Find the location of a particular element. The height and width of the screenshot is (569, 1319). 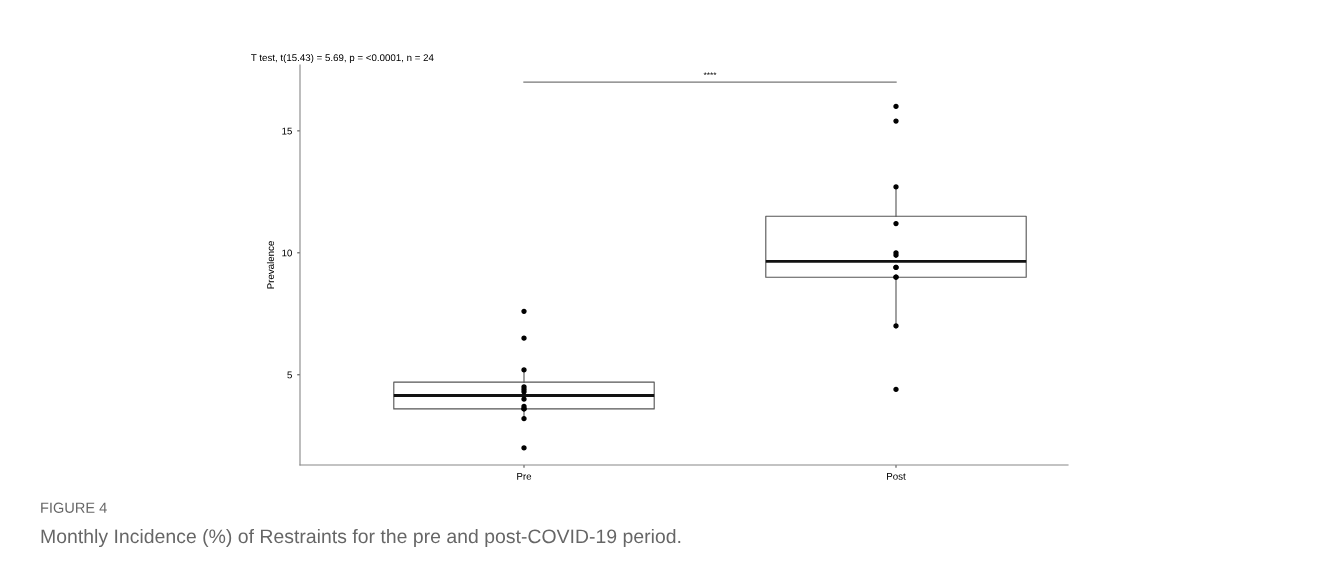

x-tick-label: Pre is located at coordinates (524, 476).